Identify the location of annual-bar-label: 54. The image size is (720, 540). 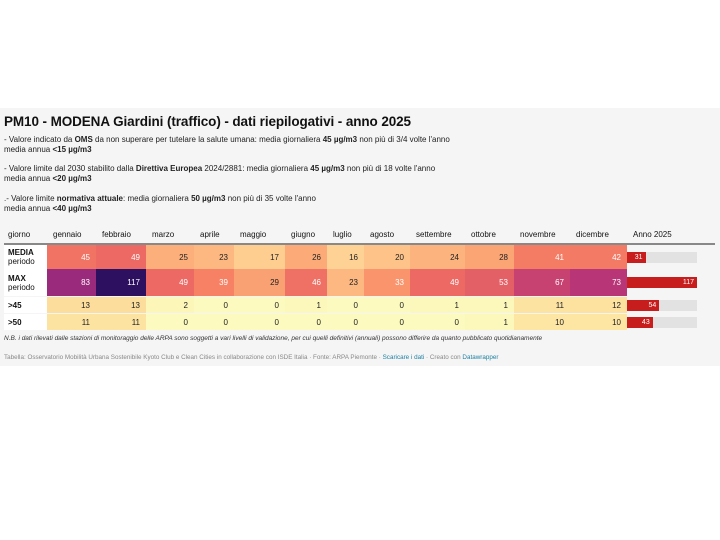
(652, 305).